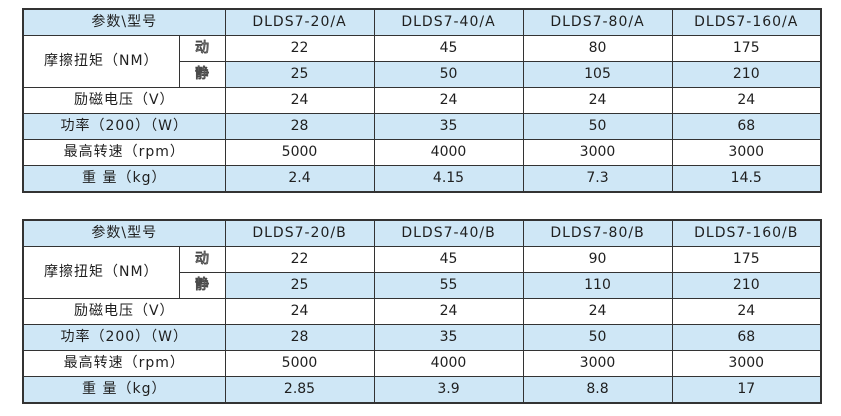 This screenshot has width=841, height=416. What do you see at coordinates (448, 285) in the screenshot?
I see `cell-value: 55` at bounding box center [448, 285].